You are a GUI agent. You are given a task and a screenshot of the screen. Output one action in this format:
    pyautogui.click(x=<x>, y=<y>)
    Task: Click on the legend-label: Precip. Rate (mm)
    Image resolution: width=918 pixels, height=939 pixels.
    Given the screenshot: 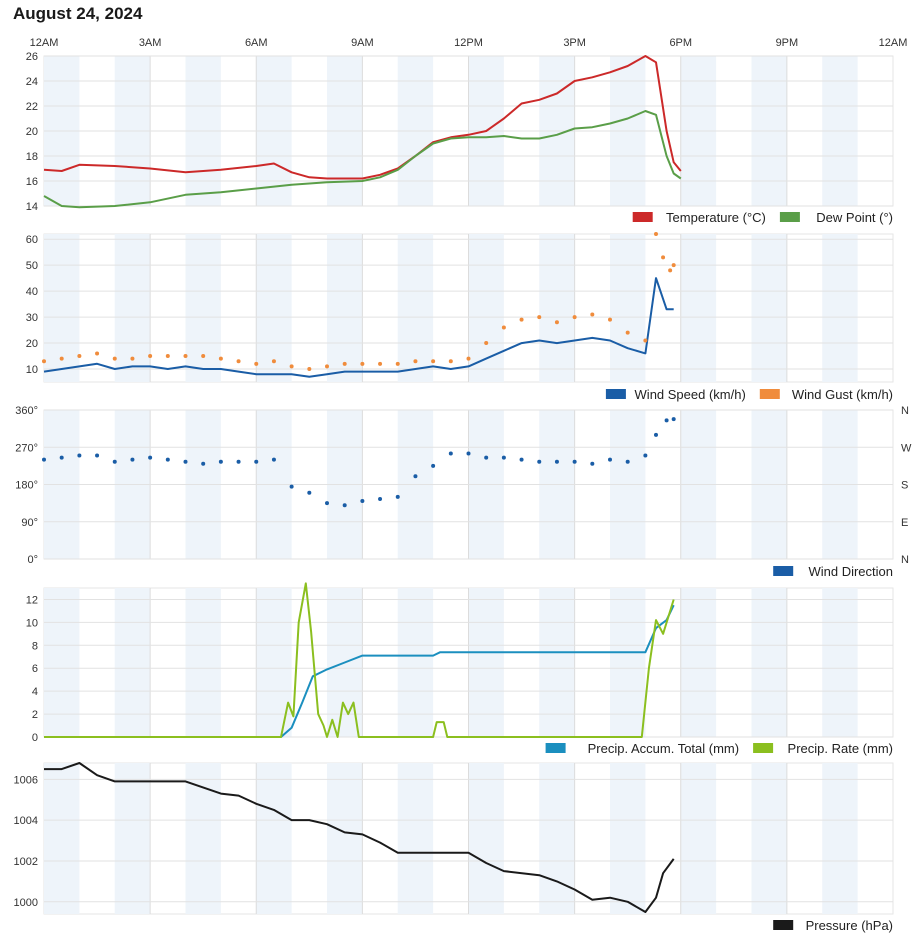 What is the action you would take?
    pyautogui.click(x=840, y=748)
    